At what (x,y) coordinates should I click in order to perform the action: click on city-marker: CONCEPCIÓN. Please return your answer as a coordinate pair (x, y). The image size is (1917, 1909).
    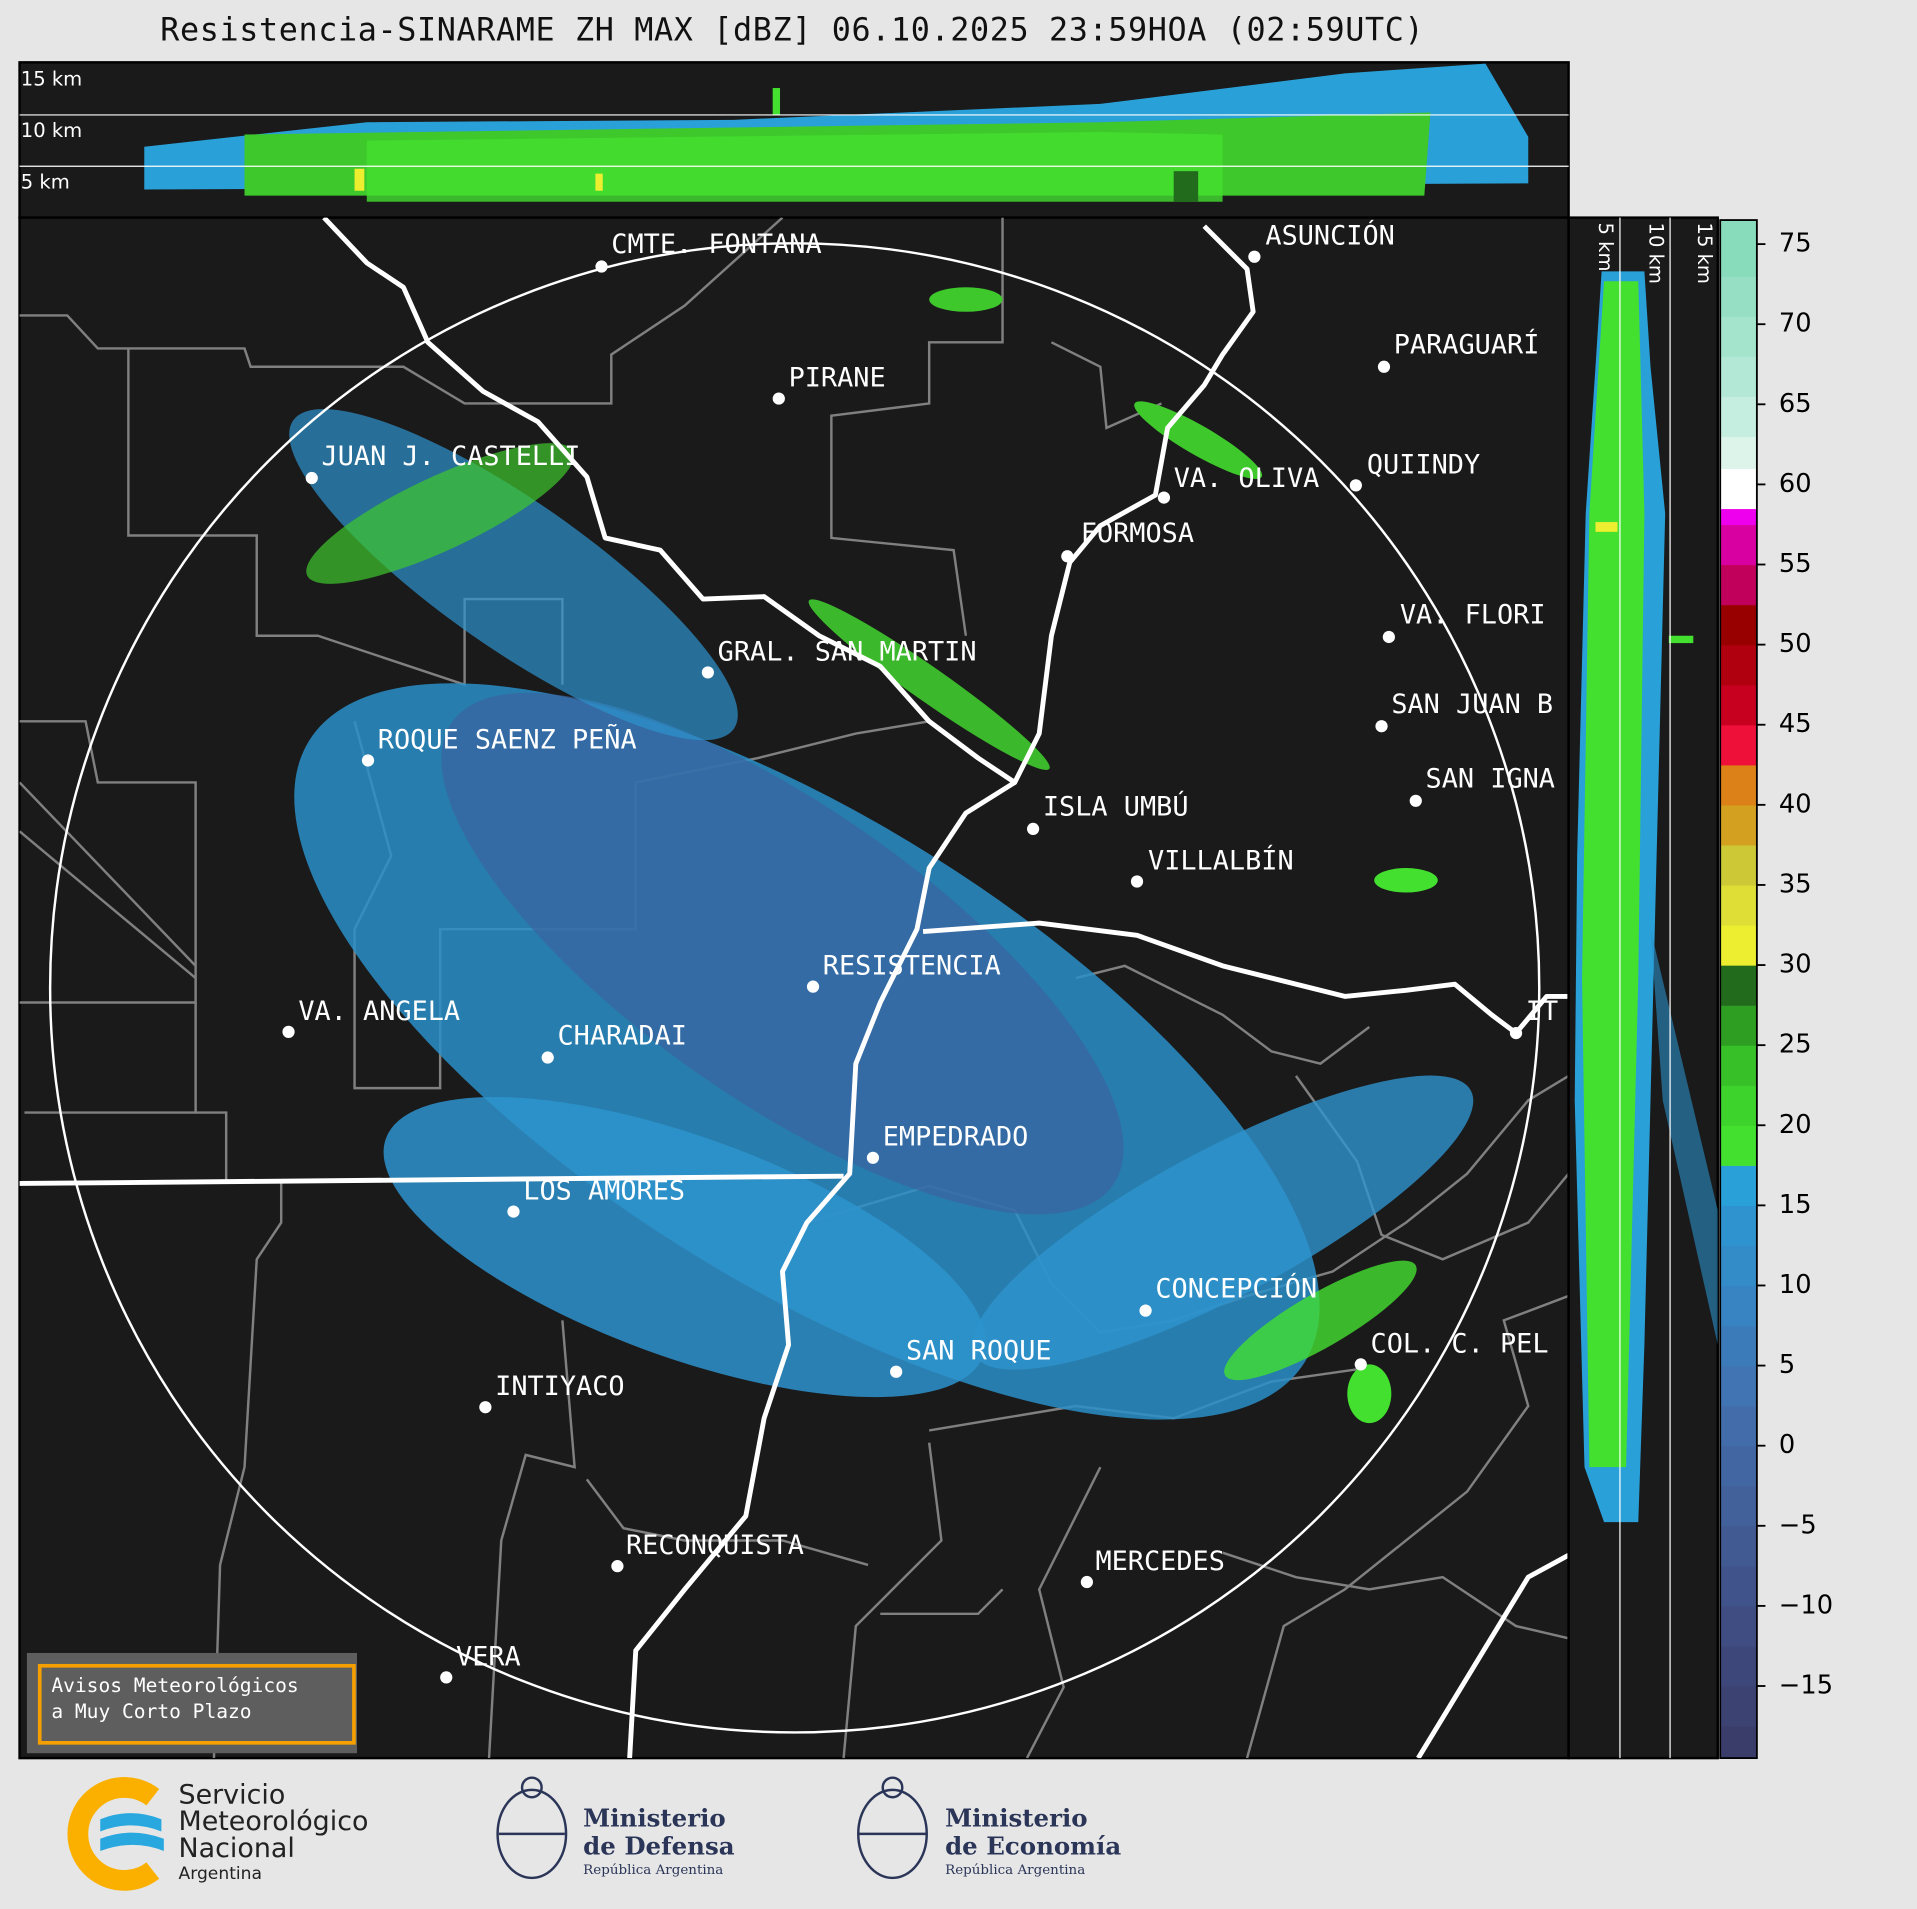
    Looking at the image, I should click on (1228, 1294).